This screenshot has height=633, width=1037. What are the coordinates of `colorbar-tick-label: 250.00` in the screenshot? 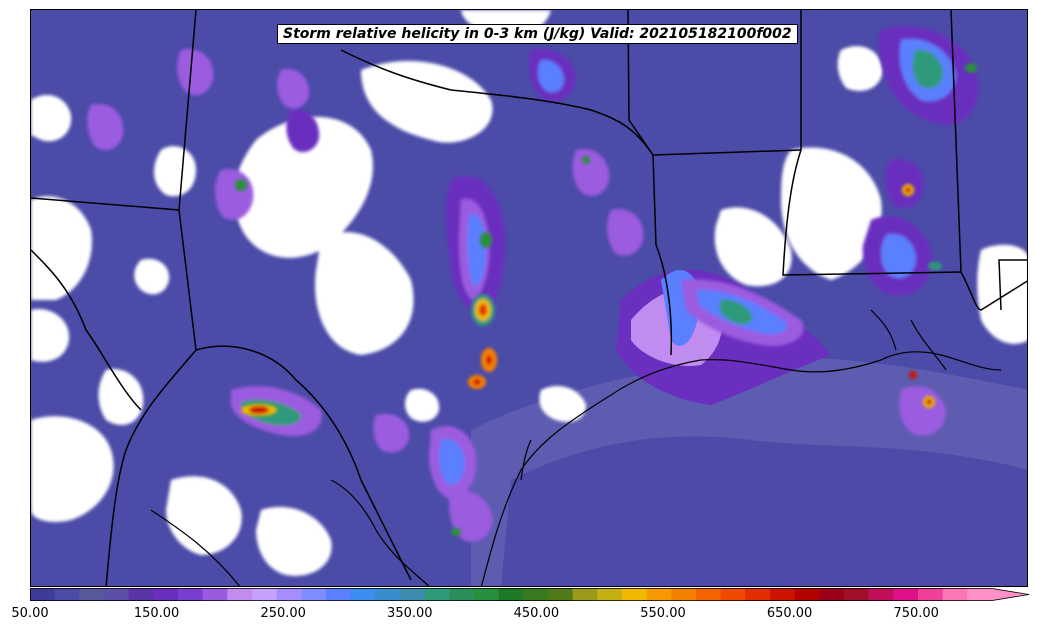 It's located at (283, 613).